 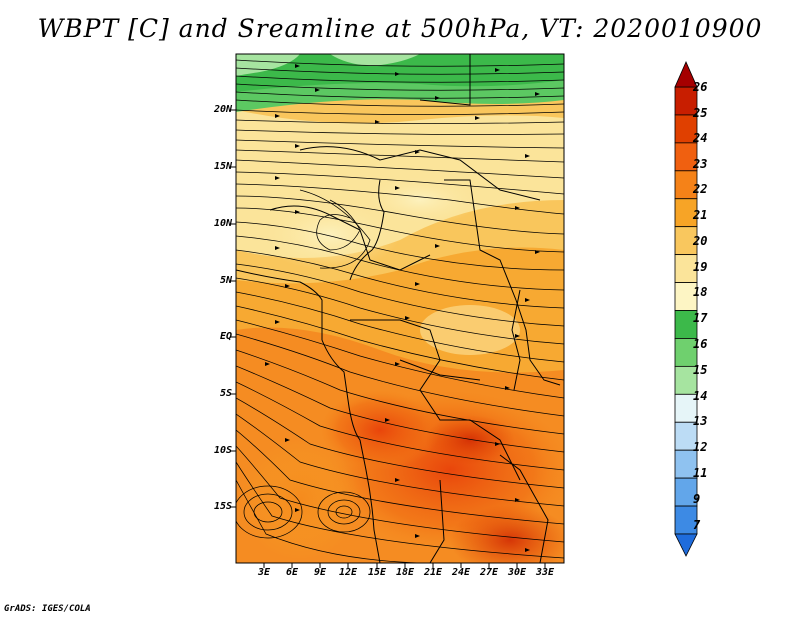 What do you see at coordinates (700, 113) in the screenshot?
I see `colorbar-label: 25` at bounding box center [700, 113].